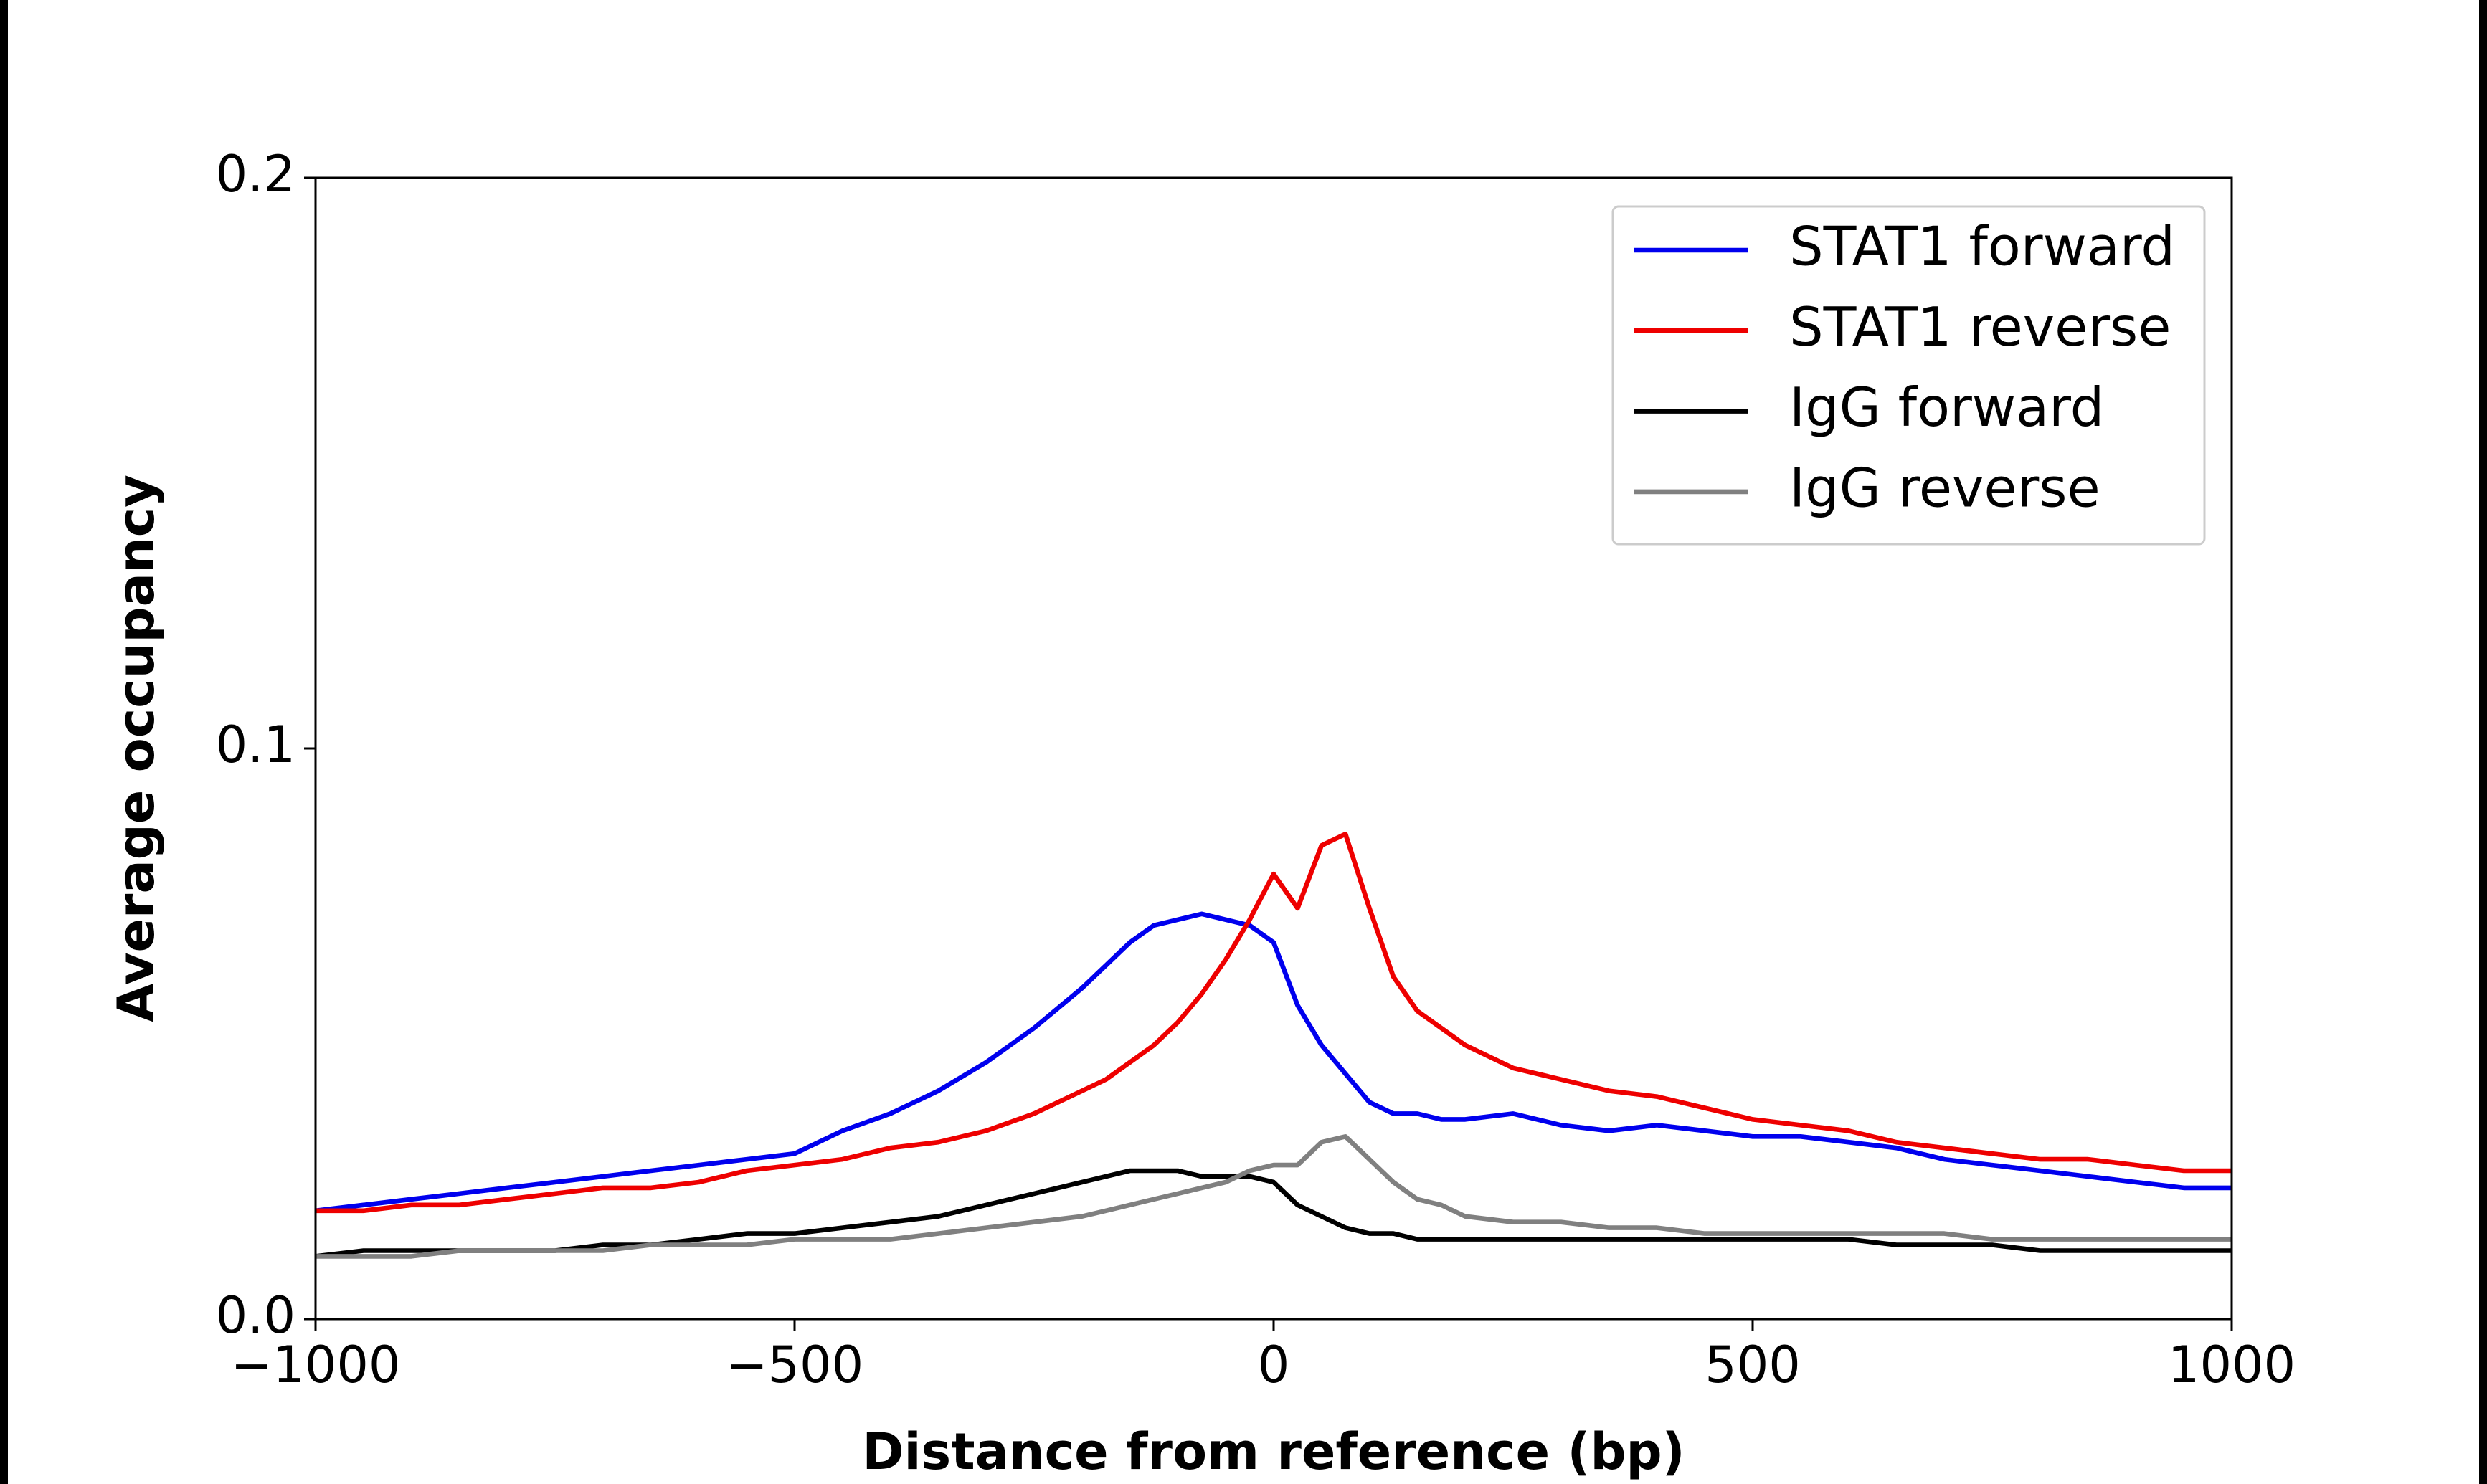 This screenshot has width=2487, height=1484. What do you see at coordinates (1980, 327) in the screenshot?
I see `legend-label: STAT1 reverse` at bounding box center [1980, 327].